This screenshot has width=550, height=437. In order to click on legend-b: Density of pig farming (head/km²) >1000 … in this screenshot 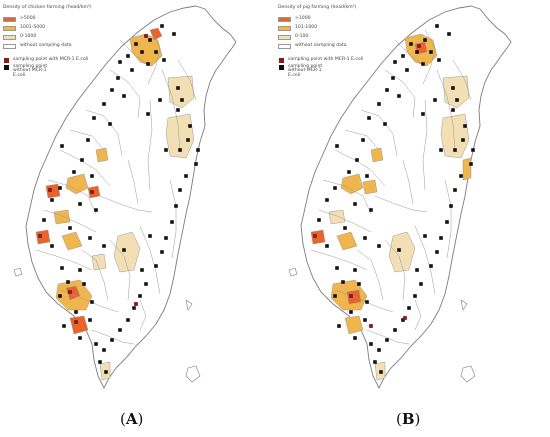, I will do `click(321, 42)`.